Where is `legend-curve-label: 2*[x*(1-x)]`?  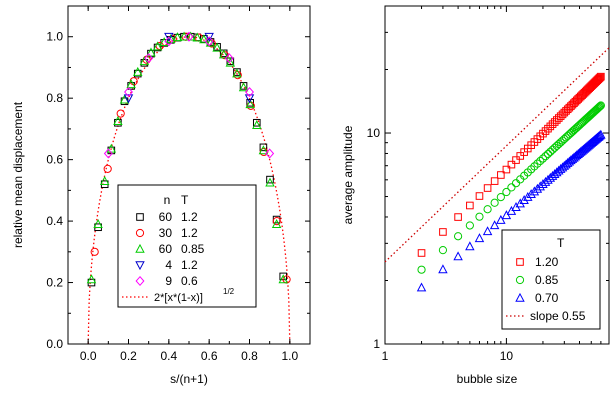
legend-curve-label: 2*[x*(1-x)] is located at coordinates (178, 298).